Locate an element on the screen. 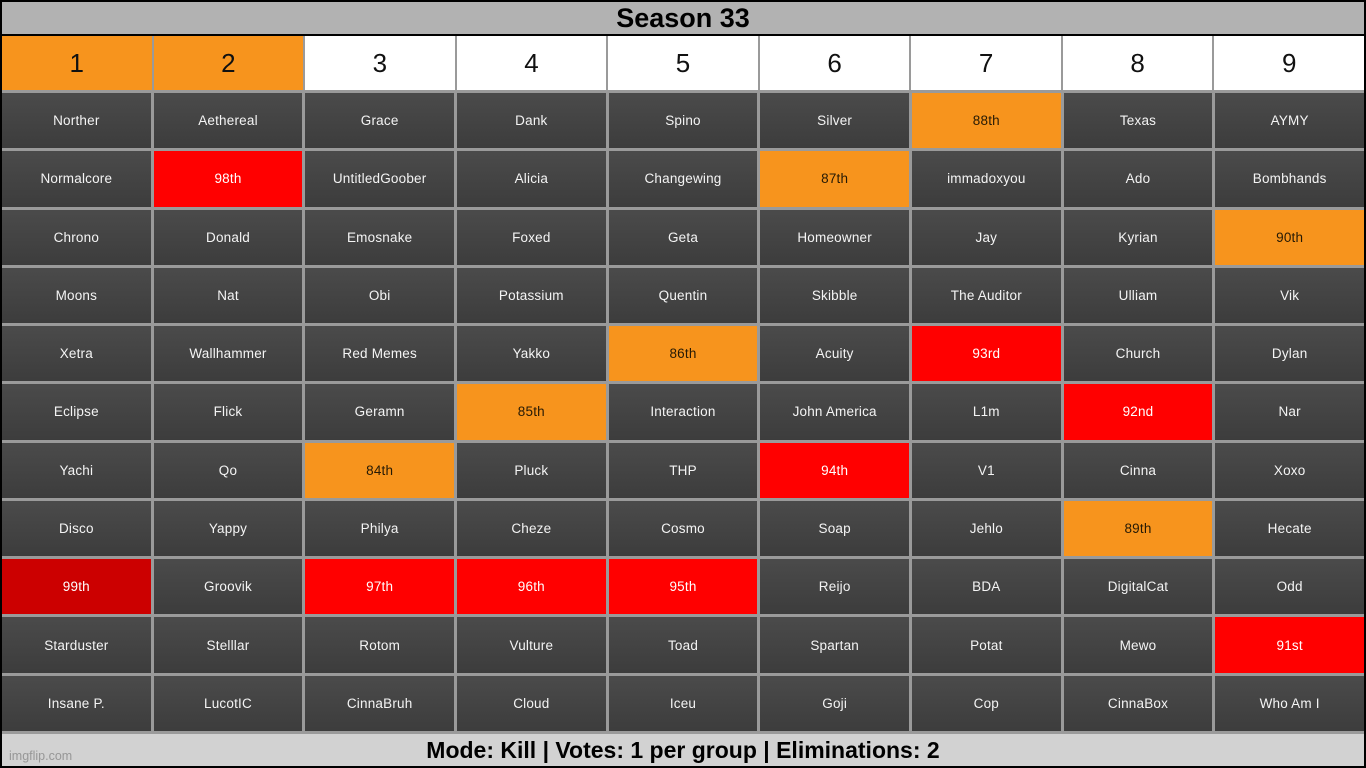 This screenshot has width=1366, height=768. grid-cell-r2-c6: 87th is located at coordinates (834, 179).